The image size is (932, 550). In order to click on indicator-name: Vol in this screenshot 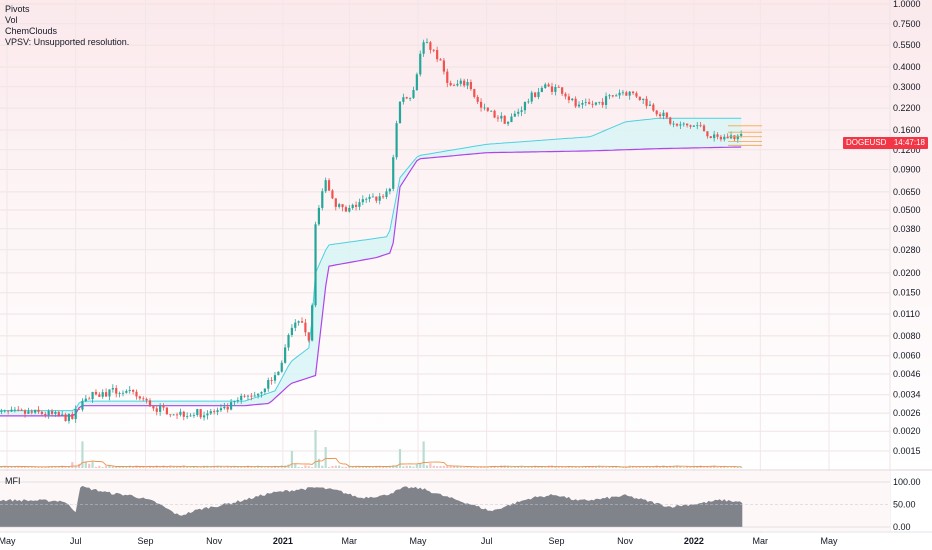, I will do `click(11, 20)`.